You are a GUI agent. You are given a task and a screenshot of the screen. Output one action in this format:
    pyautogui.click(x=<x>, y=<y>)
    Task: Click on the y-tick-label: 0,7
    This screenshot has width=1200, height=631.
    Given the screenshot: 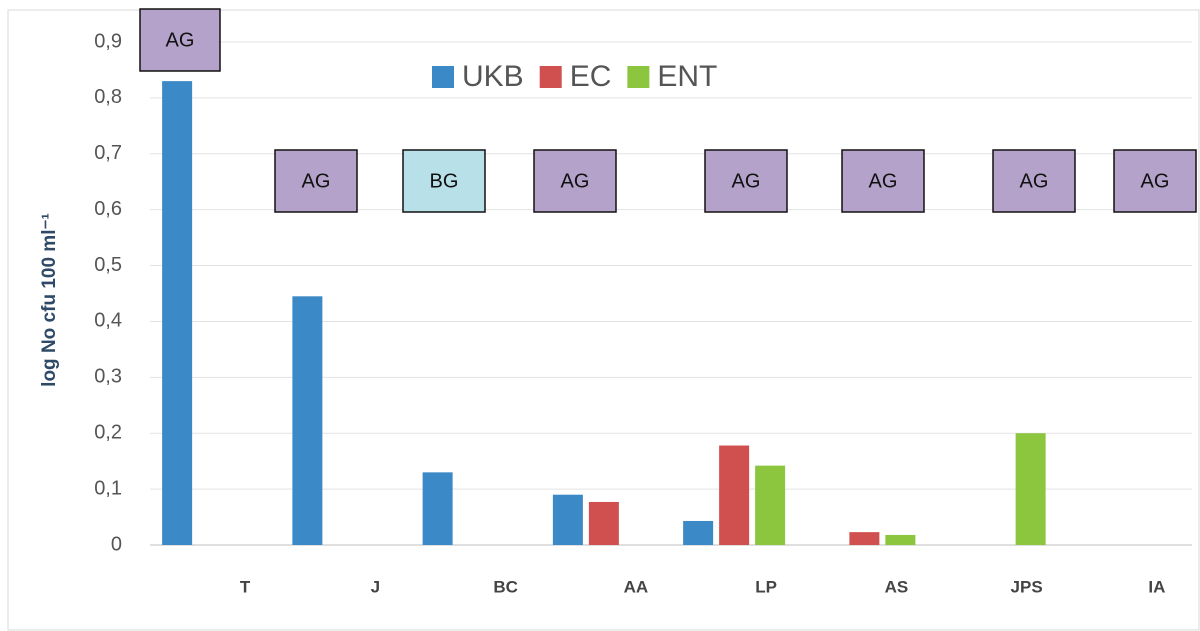 What is the action you would take?
    pyautogui.click(x=108, y=153)
    